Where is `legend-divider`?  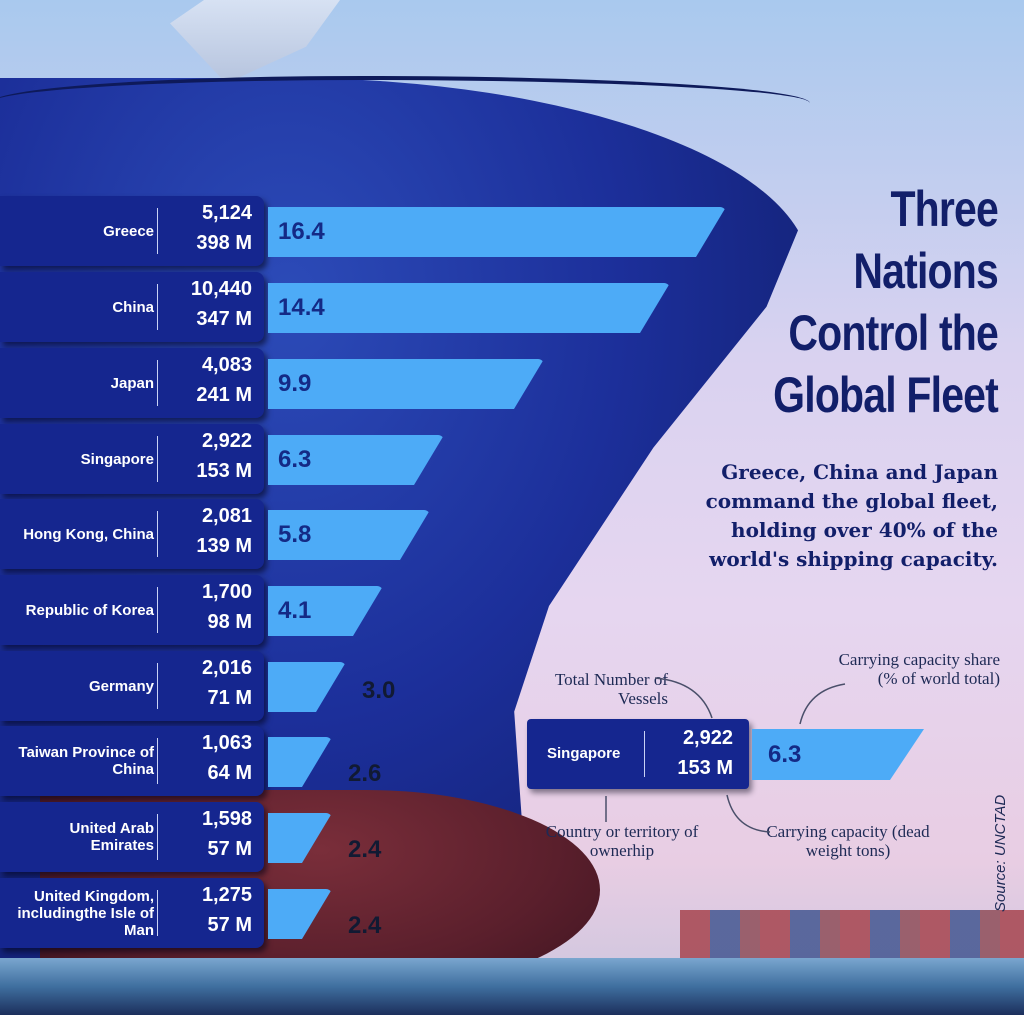
legend-divider is located at coordinates (644, 754).